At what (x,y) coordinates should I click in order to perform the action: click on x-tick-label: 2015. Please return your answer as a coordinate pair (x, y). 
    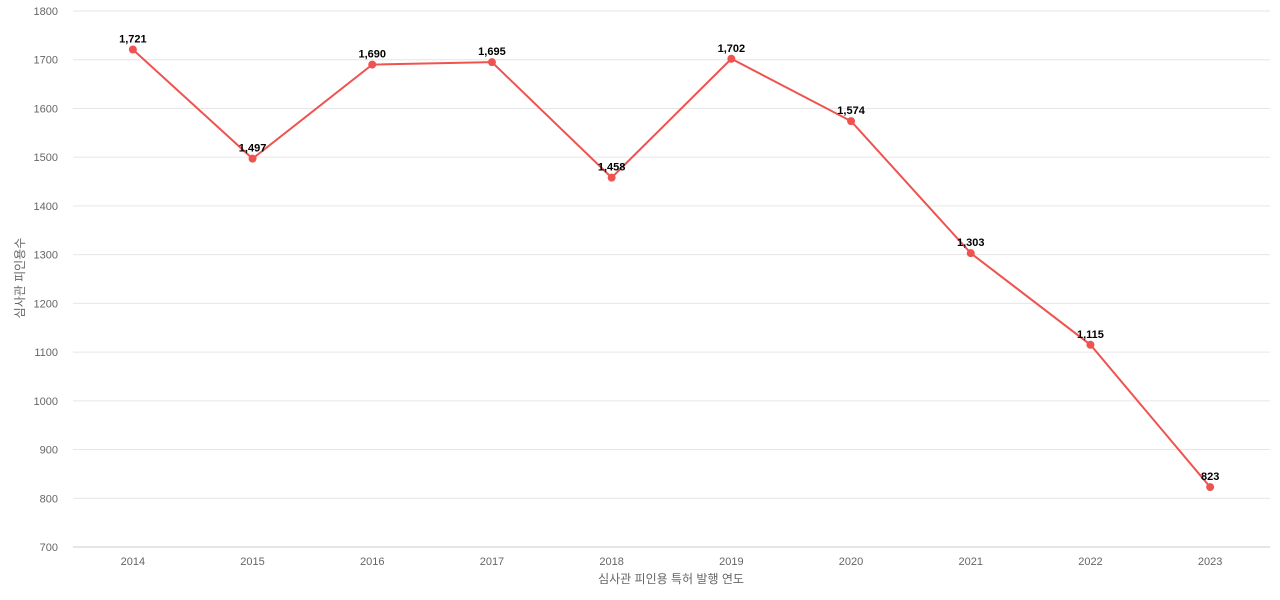
    Looking at the image, I should click on (252, 562).